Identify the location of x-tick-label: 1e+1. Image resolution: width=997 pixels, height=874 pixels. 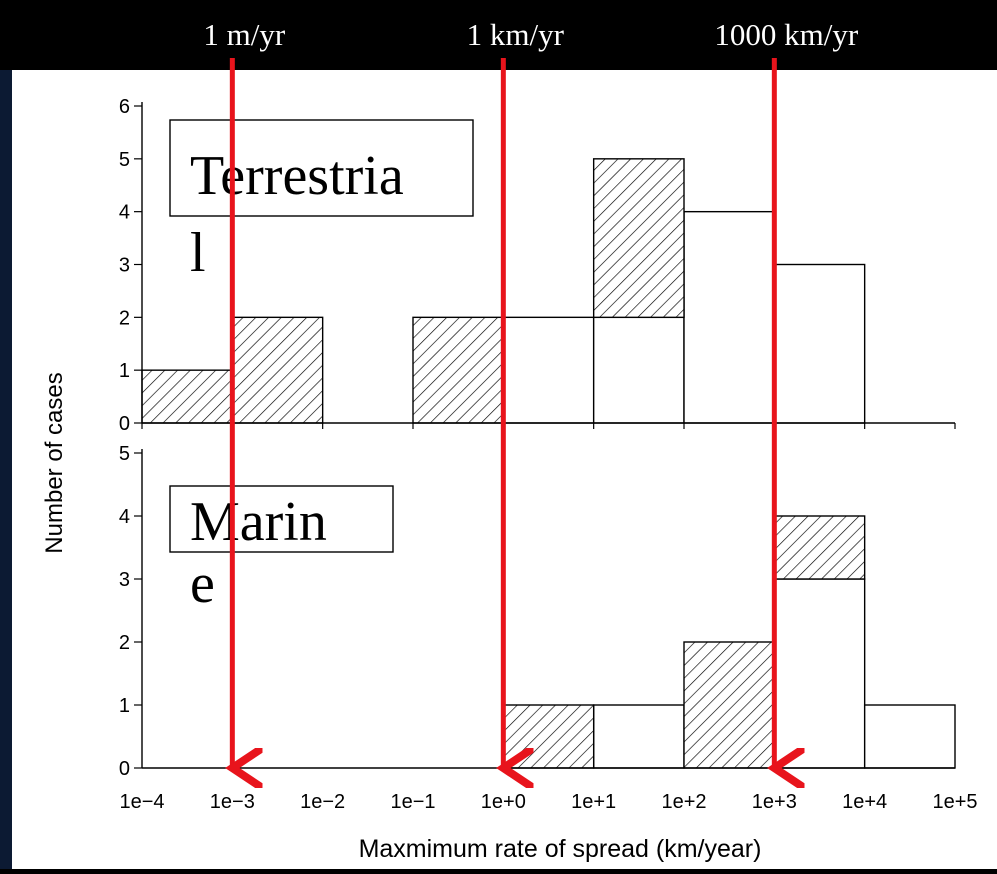
(593, 802).